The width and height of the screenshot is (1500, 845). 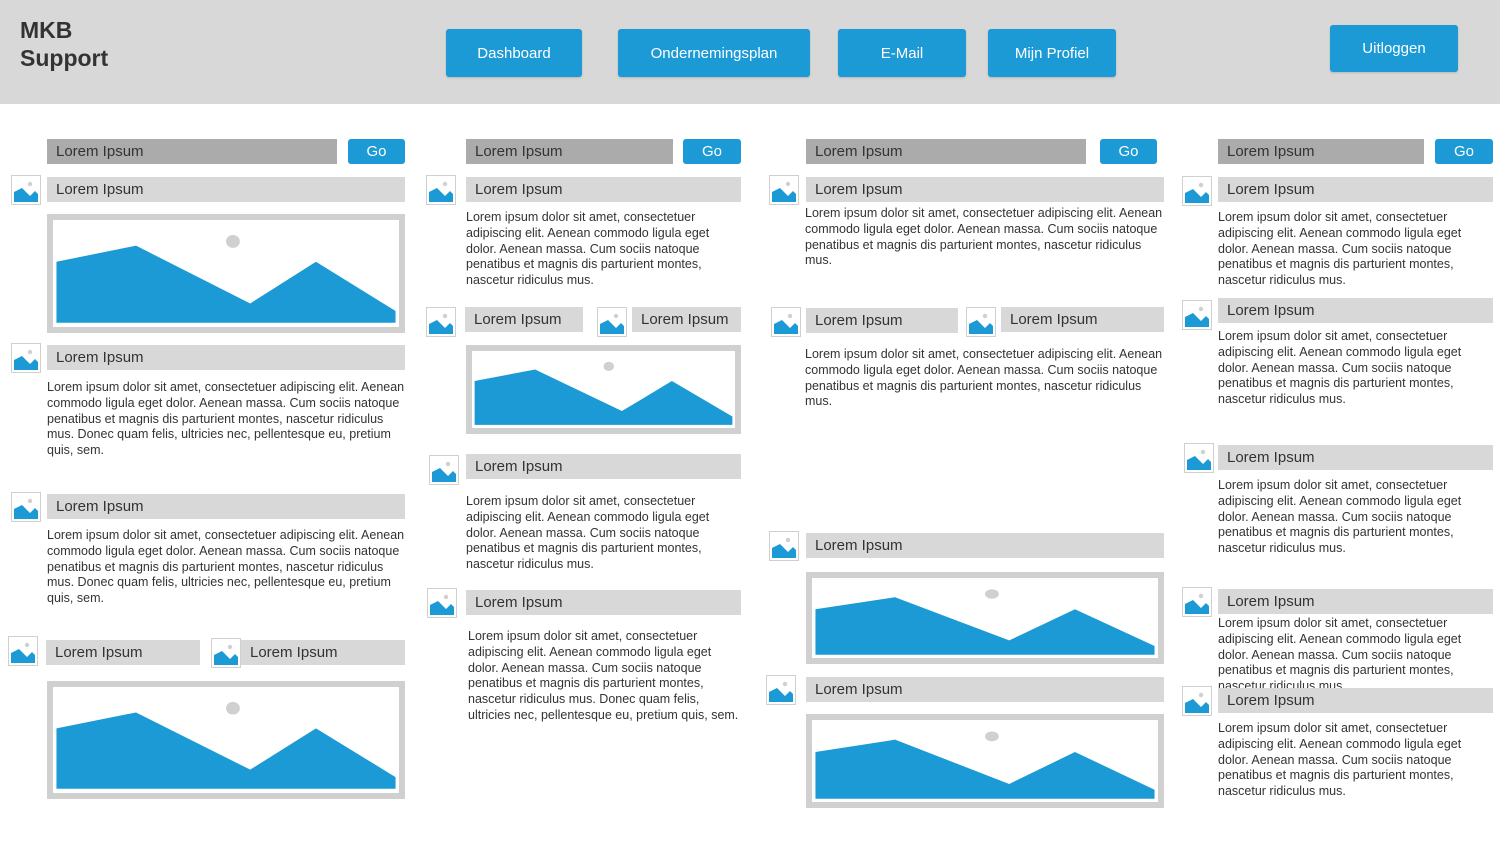 I want to click on nav-ondernemingsplan-button: Ondernemingsplan, so click(x=714, y=53).